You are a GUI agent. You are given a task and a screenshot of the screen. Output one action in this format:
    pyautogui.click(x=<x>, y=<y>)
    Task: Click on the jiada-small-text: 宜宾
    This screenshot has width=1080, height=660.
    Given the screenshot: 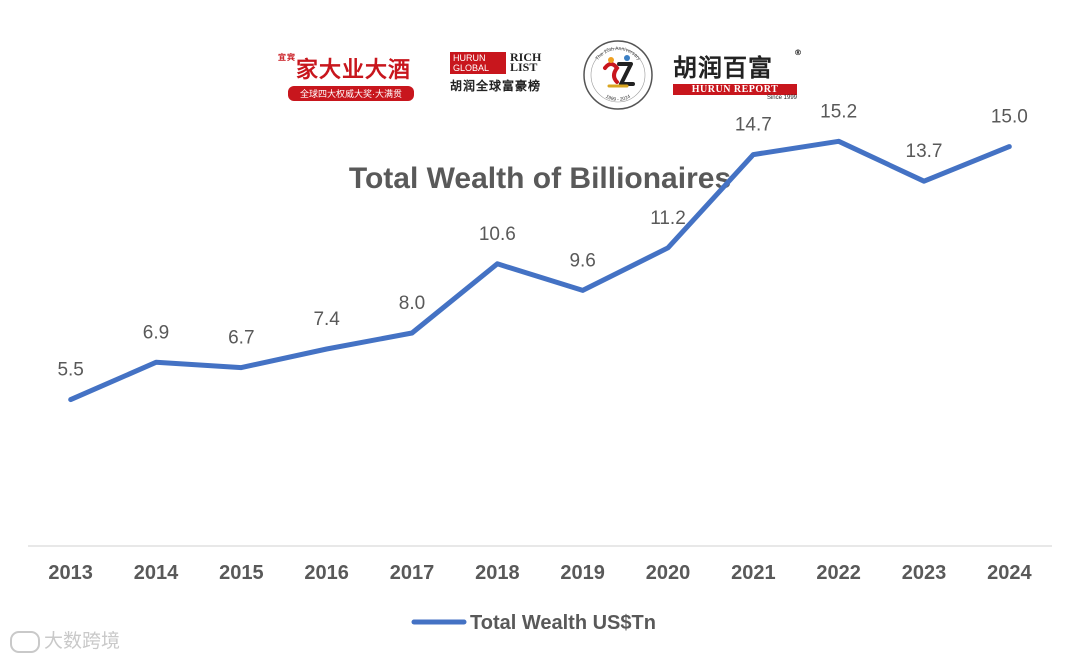 What is the action you would take?
    pyautogui.click(x=287, y=57)
    